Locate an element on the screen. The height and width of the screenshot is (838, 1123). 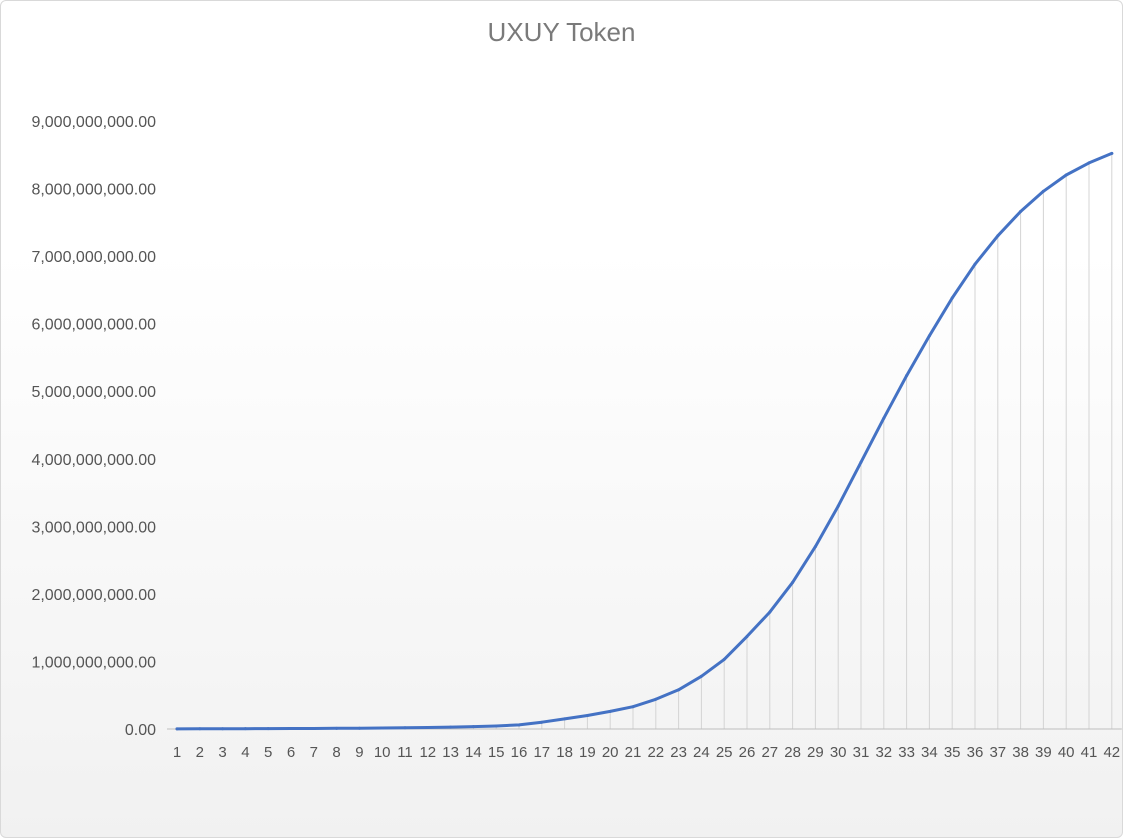
x-tick-label: 30 is located at coordinates (838, 752).